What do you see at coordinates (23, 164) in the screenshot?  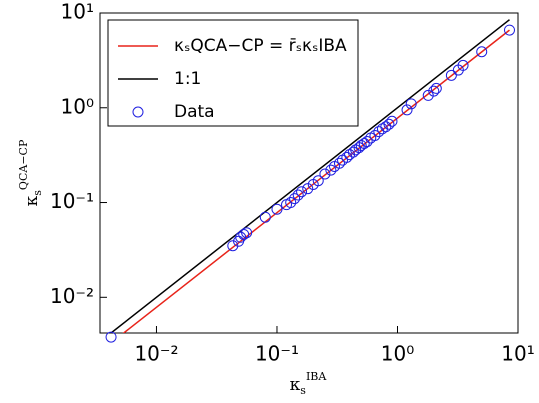 I see `y-label-sup: QCA−CP` at bounding box center [23, 164].